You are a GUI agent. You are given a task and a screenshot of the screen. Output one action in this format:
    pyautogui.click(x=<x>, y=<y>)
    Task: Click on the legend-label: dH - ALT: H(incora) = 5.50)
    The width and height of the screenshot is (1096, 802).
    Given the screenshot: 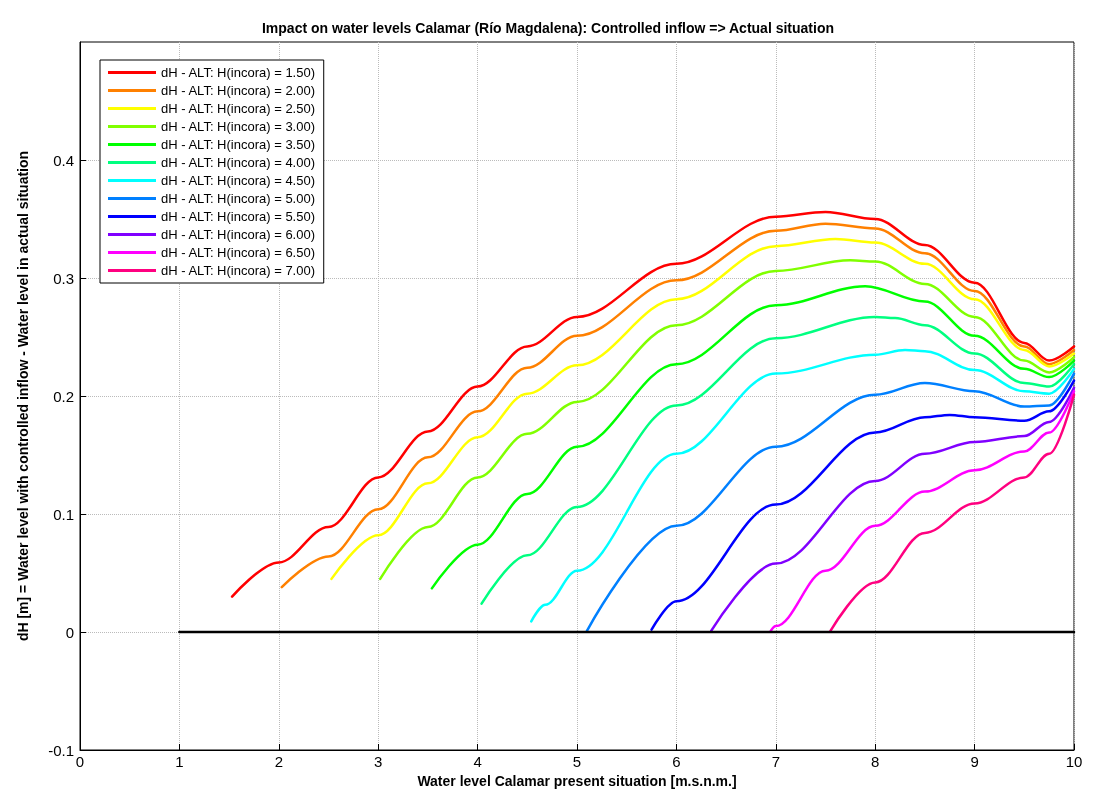 What is the action you would take?
    pyautogui.click(x=238, y=216)
    